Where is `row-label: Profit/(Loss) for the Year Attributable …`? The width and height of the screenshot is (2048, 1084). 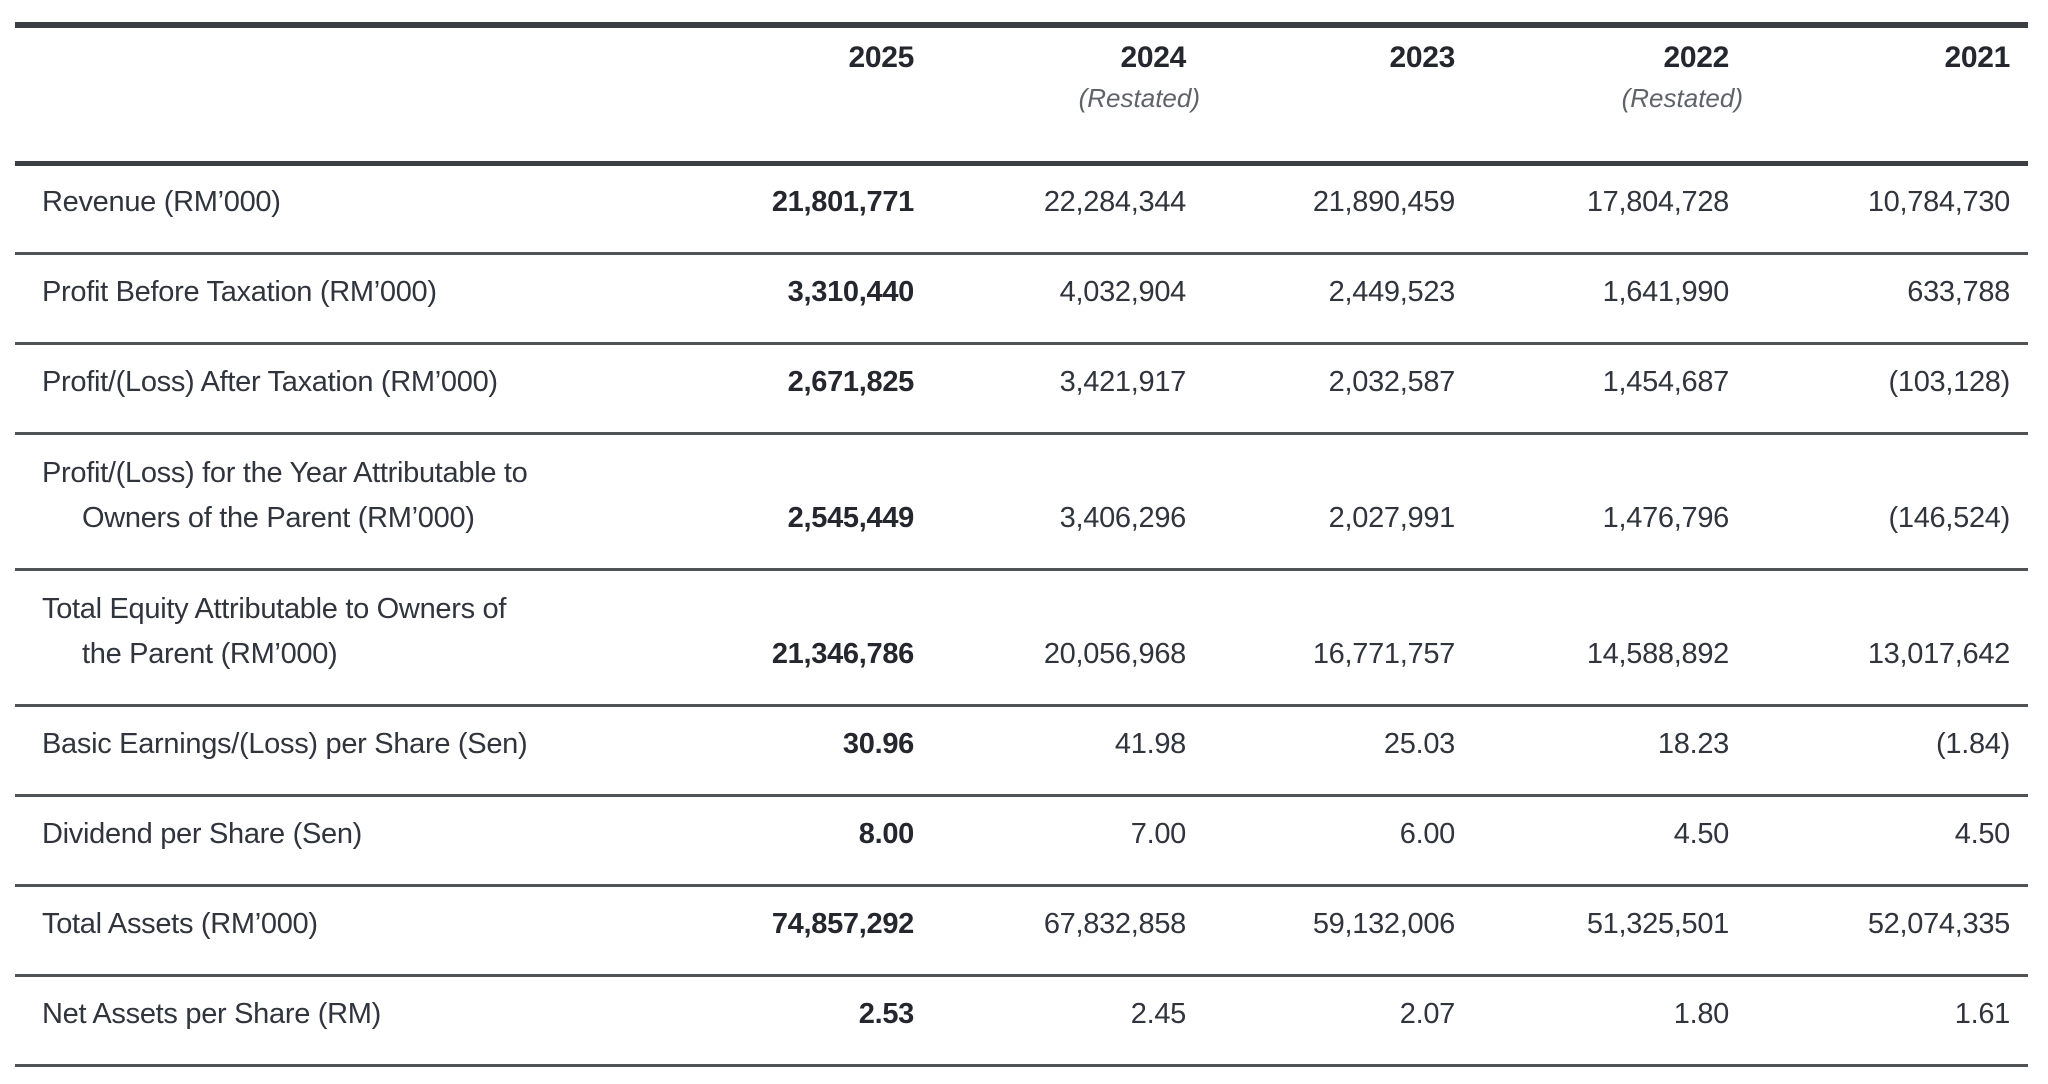
row-label: Profit/(Loss) for the Year Attributable … is located at coordinates (325, 501).